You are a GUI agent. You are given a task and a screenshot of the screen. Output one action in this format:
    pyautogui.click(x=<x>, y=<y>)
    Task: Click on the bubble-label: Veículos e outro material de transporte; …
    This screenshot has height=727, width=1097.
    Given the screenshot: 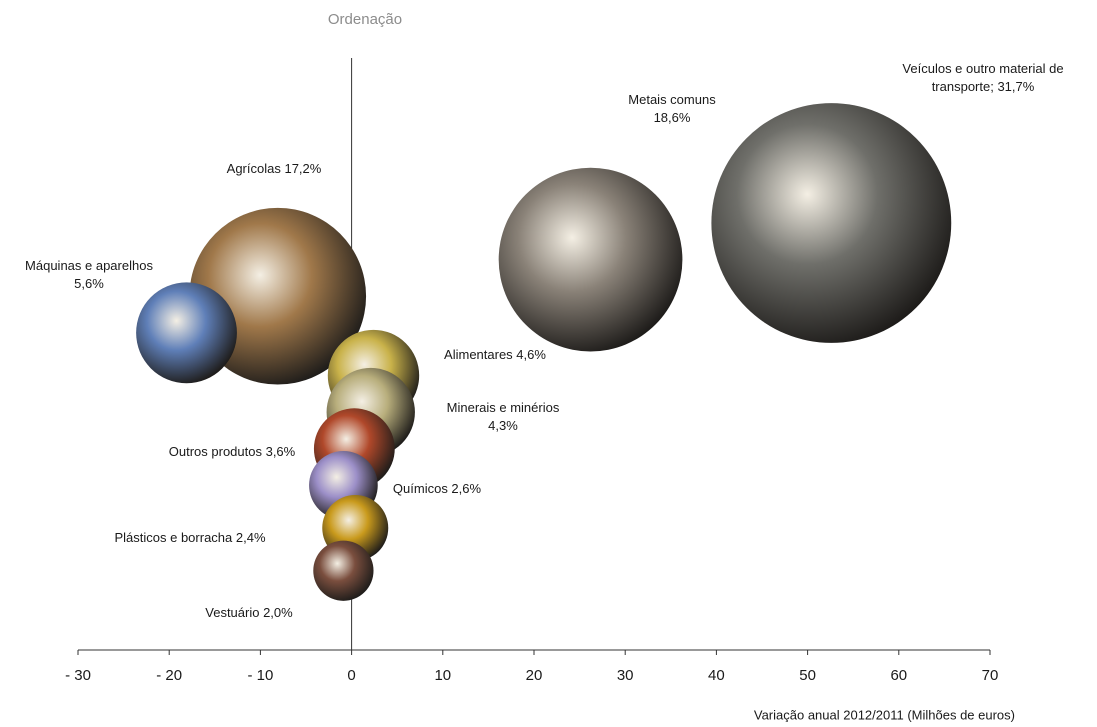 What is the action you would take?
    pyautogui.click(x=982, y=77)
    